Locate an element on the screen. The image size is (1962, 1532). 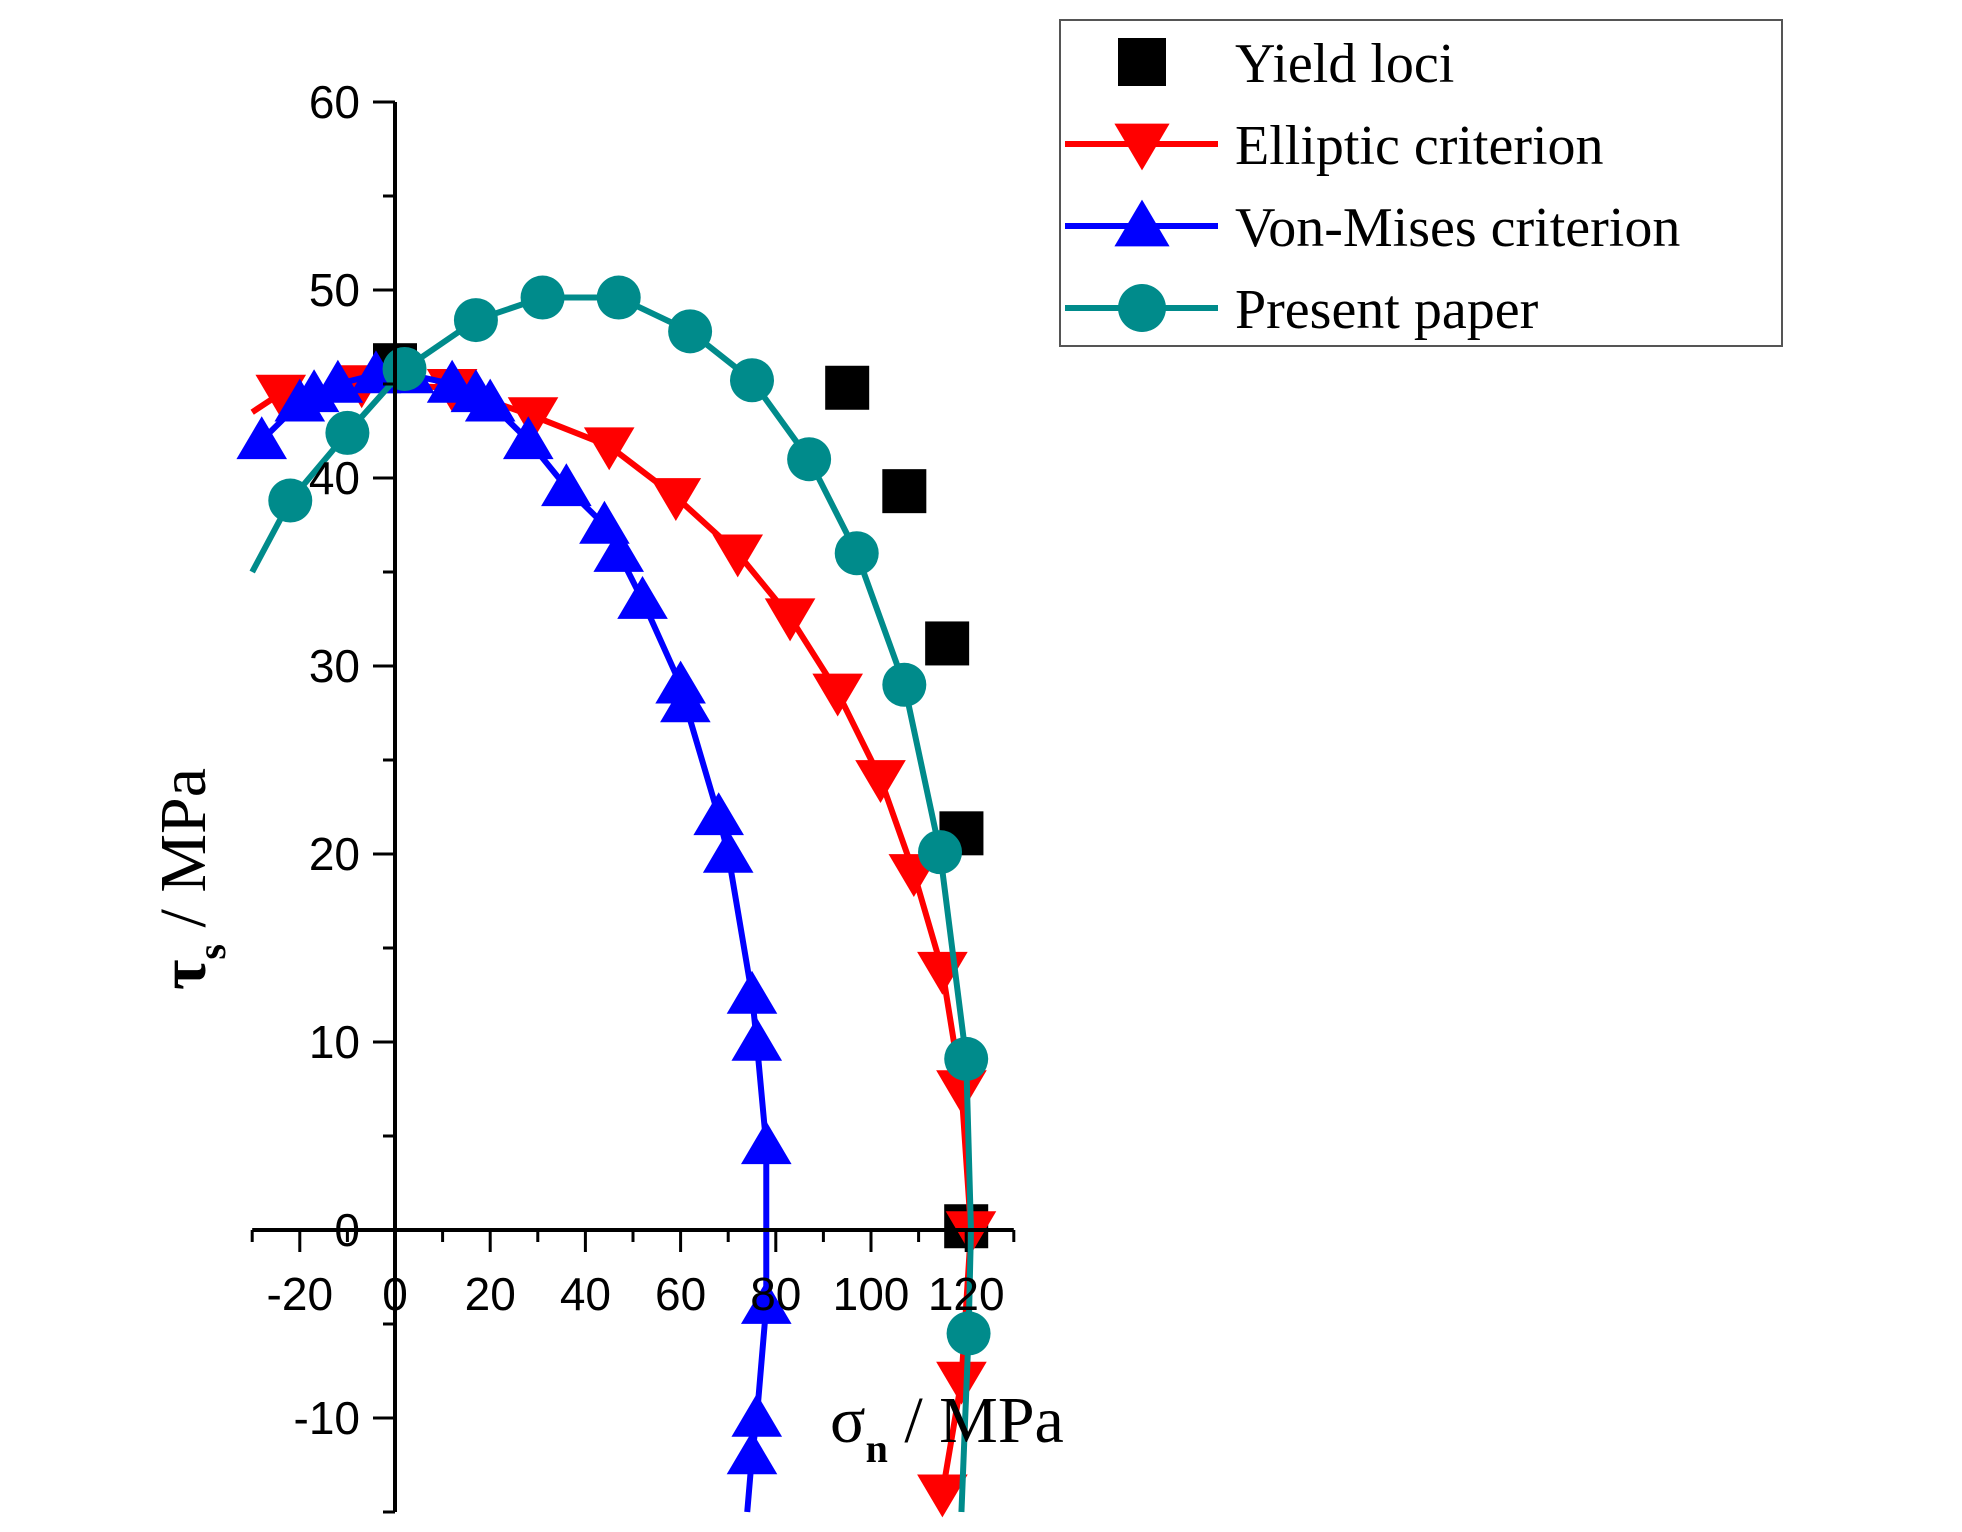
legend-box is located at coordinates (1421, 183).